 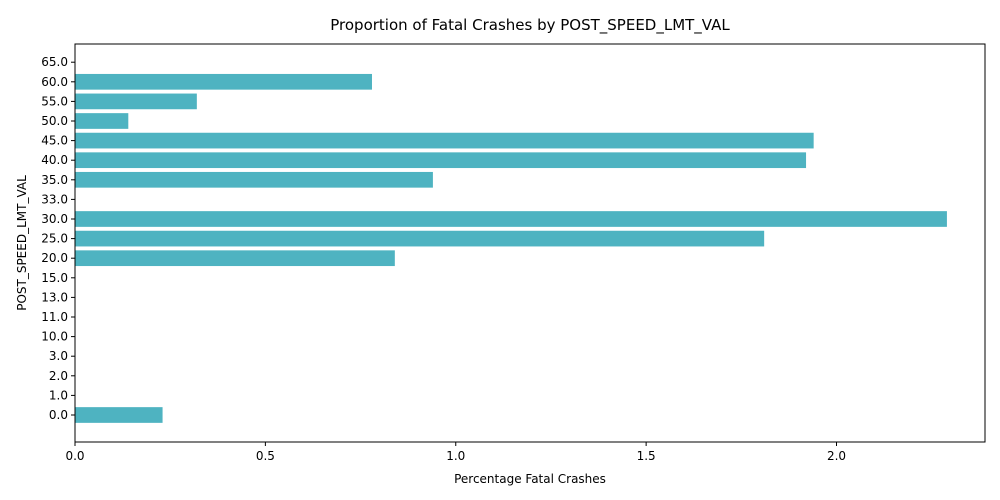 What do you see at coordinates (136, 101) in the screenshot?
I see `bar-55.0` at bounding box center [136, 101].